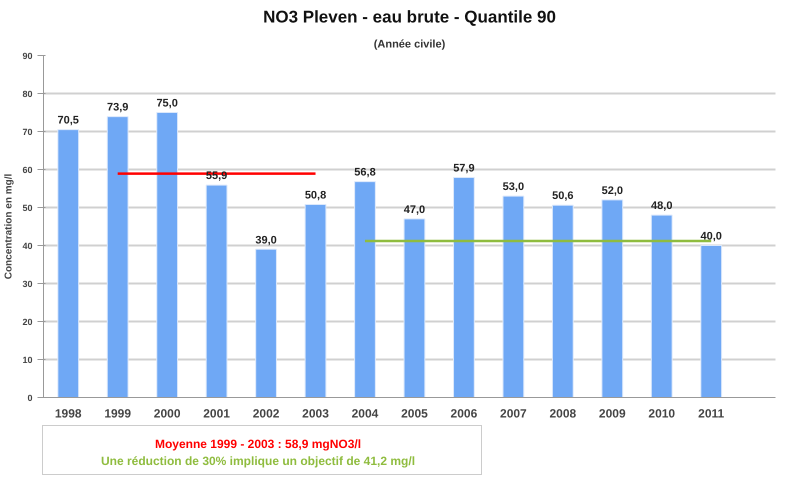  Describe the element at coordinates (415, 210) in the screenshot. I see `data-label: 47,0` at that location.